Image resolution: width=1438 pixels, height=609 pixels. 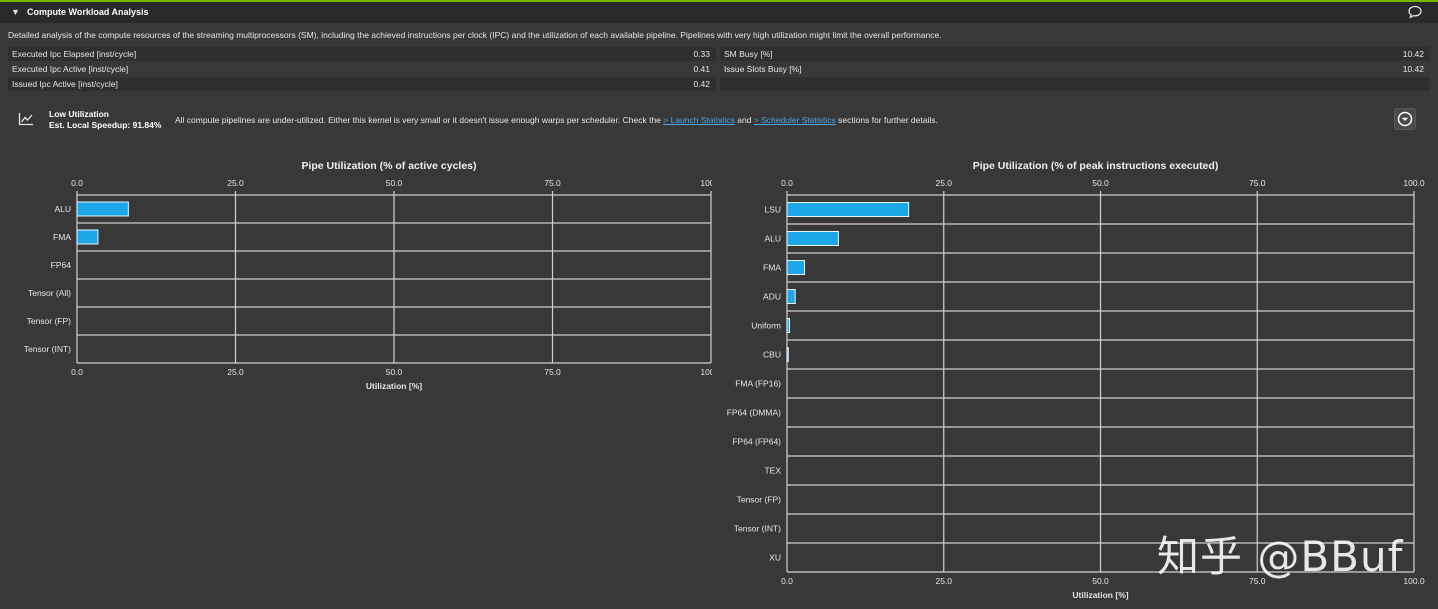 I want to click on category-label: Uniform, so click(x=766, y=326).